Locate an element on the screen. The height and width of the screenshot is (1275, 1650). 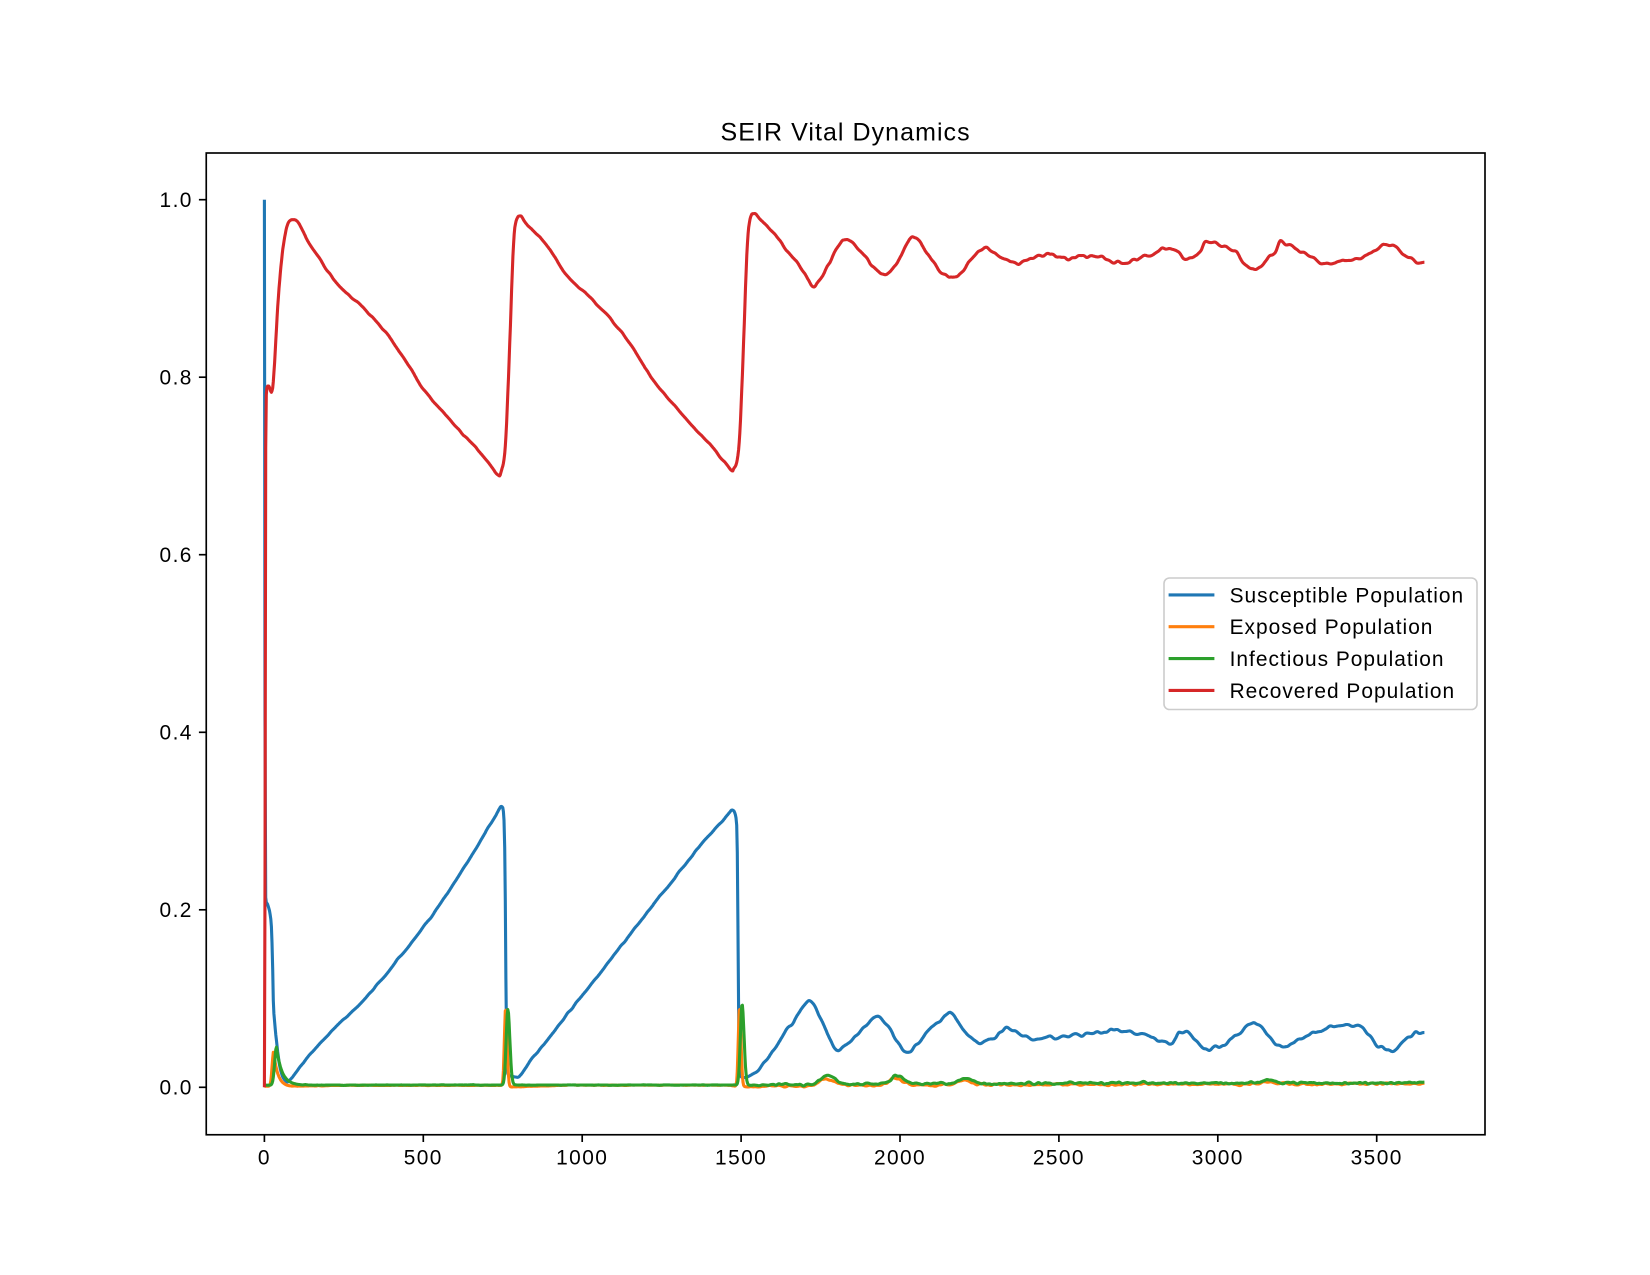
svg-text: Exposed Population is located at coordinates (1332, 627).